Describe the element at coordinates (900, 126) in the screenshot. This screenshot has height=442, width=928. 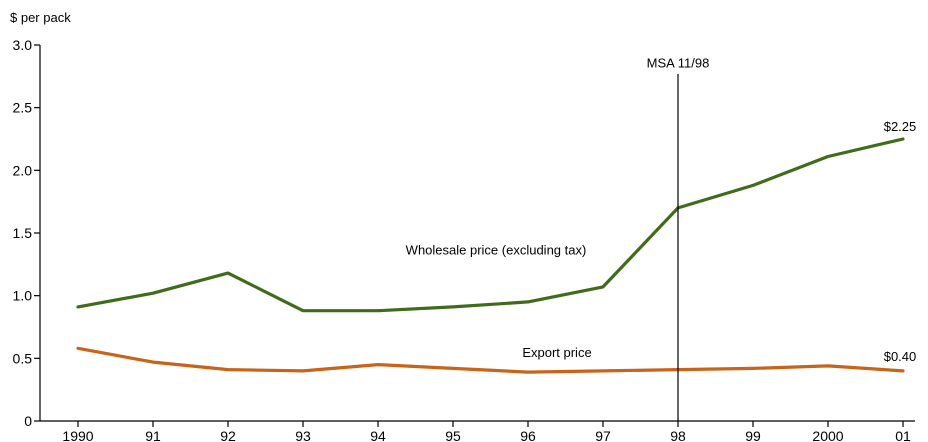
I see `wholesale-end-value-label: $2.25` at that location.